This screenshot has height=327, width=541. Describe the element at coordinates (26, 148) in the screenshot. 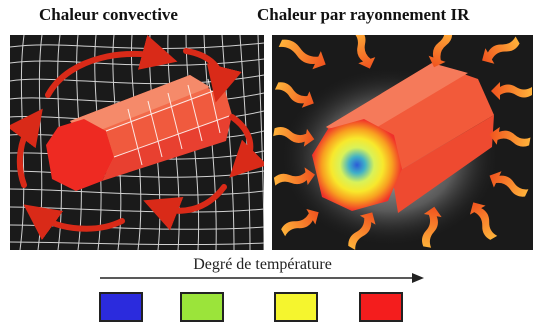

I see `convection-arrow-left` at that location.